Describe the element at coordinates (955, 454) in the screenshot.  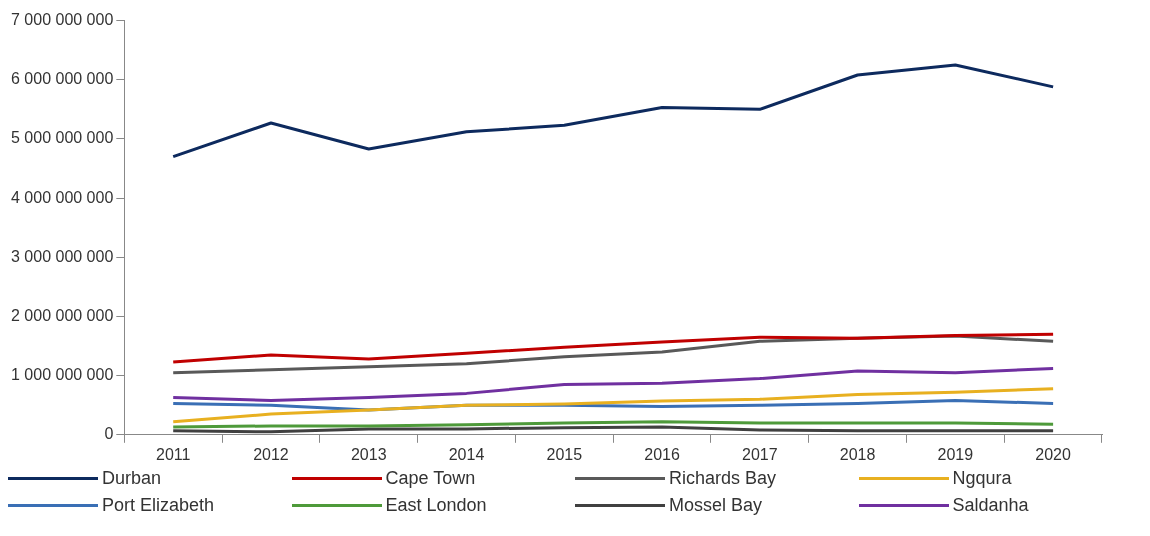
I see `x-tick-label: 2019` at that location.